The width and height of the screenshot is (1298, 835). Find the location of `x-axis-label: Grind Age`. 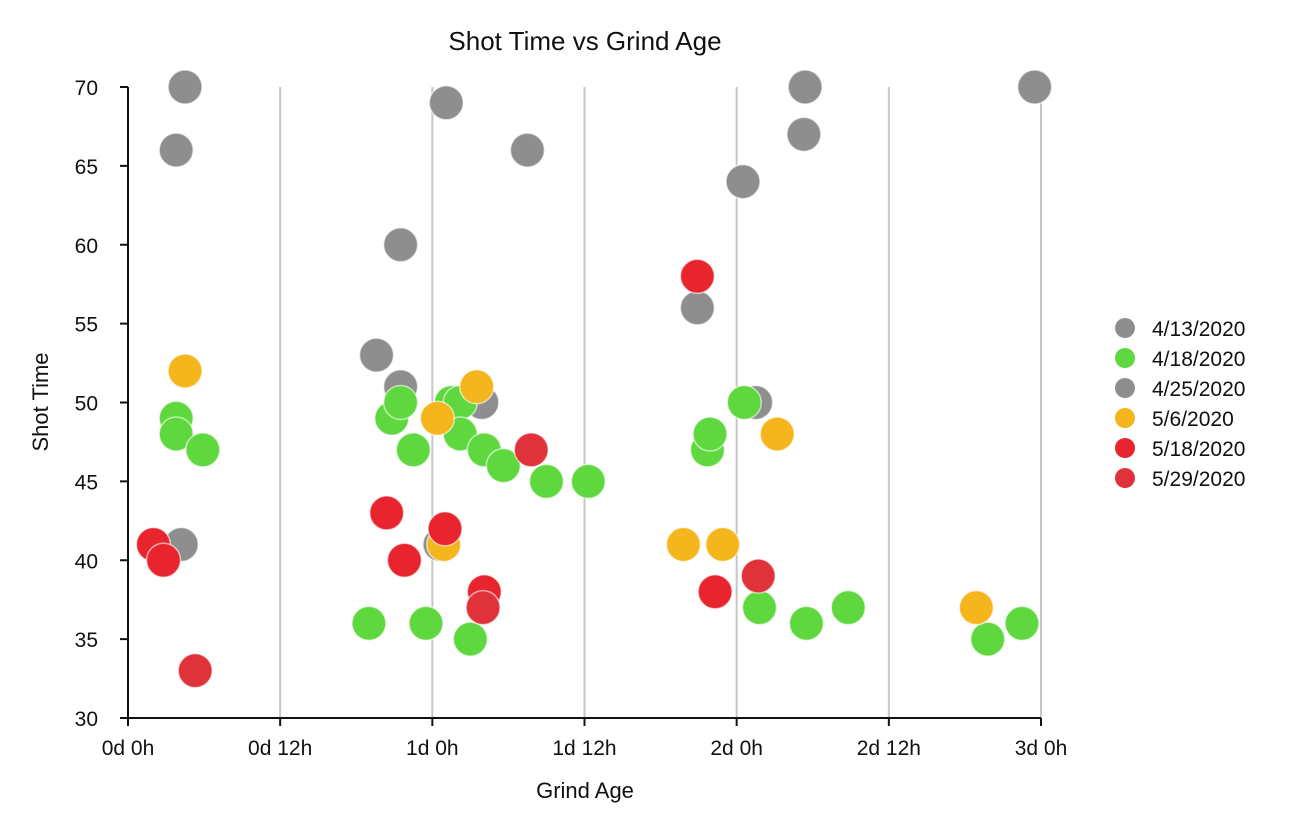

x-axis-label: Grind Age is located at coordinates (585, 790).